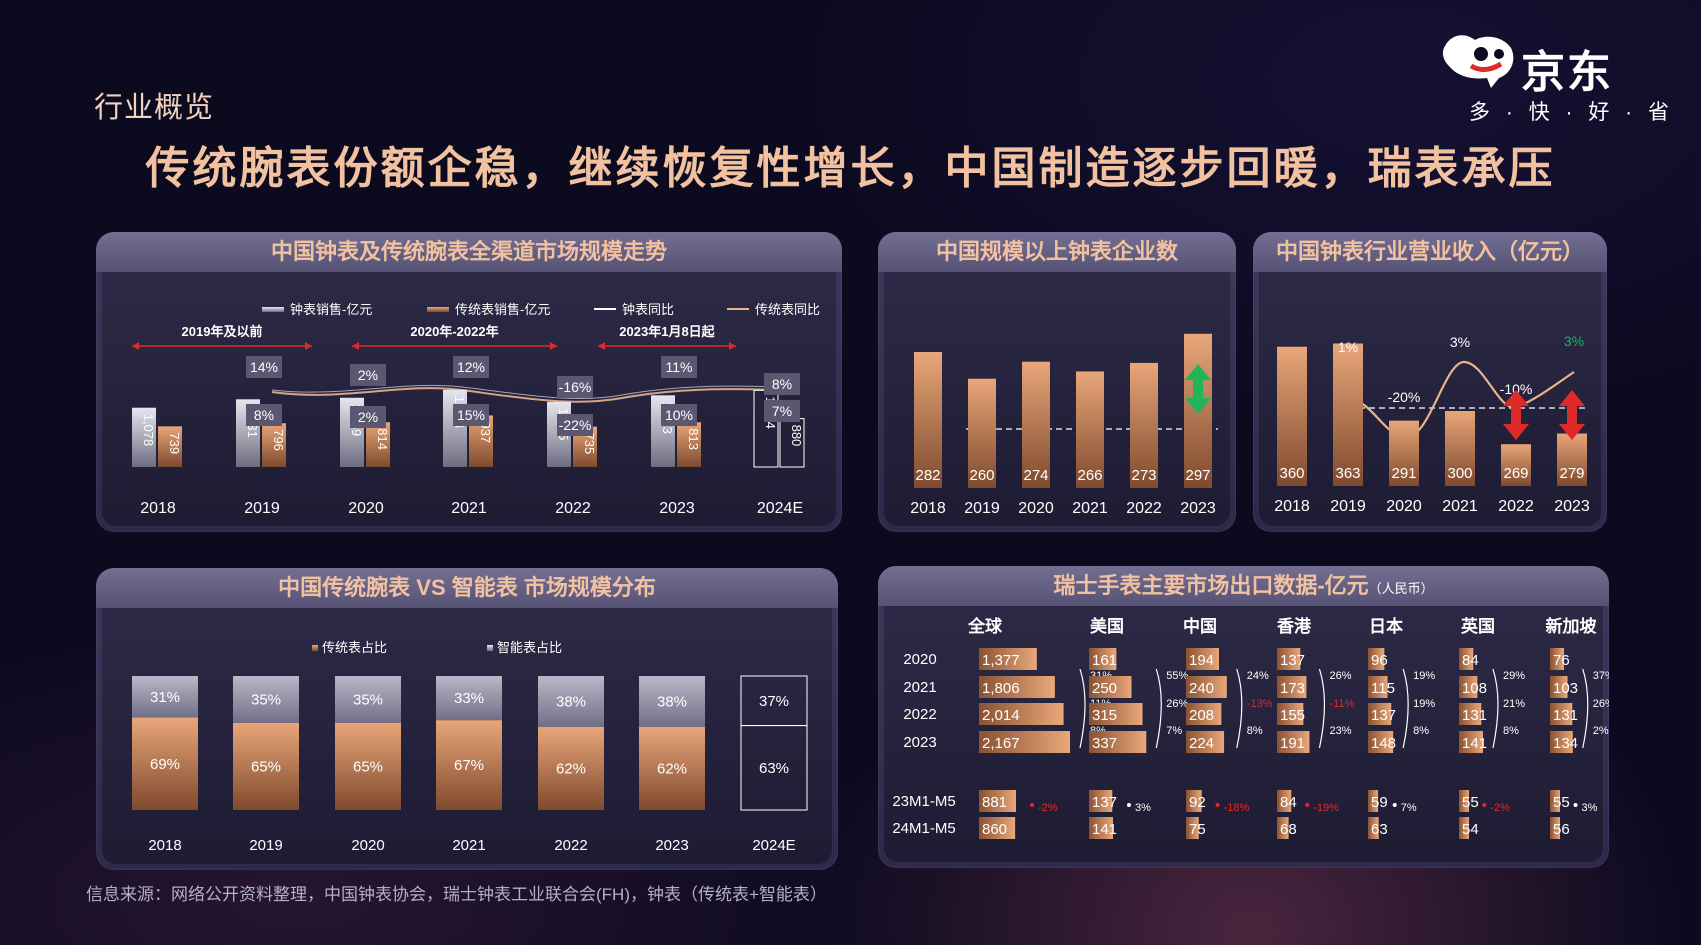  I want to click on x-label-2023: 2023, so click(671, 845).